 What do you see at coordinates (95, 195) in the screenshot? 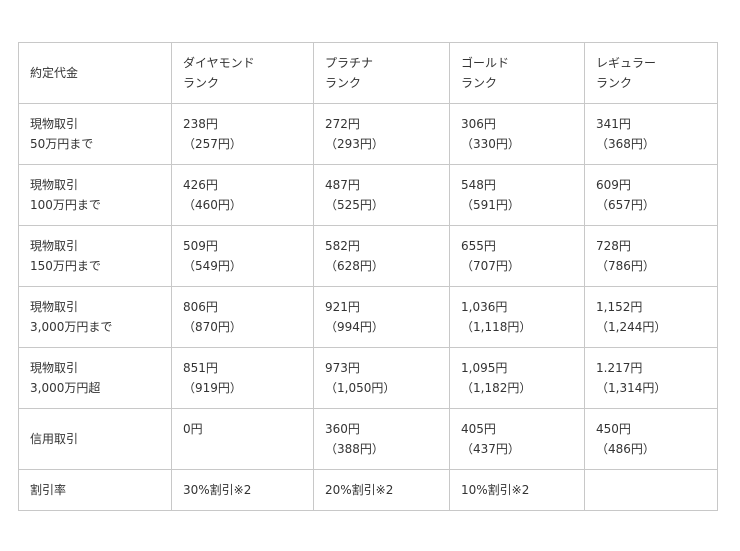
I see `row-label-cell: 現物取引 100万円まで` at bounding box center [95, 195].